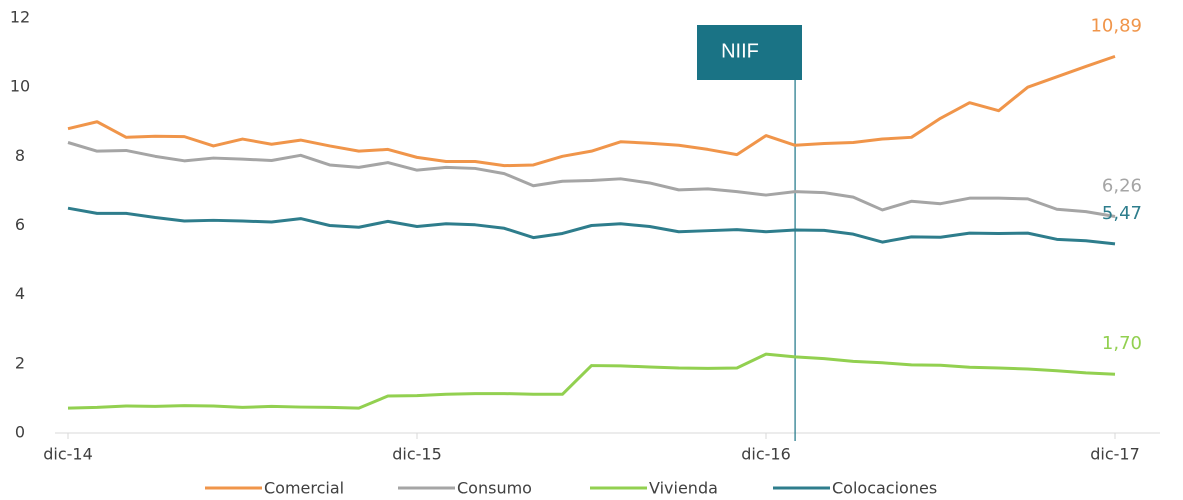  Describe the element at coordinates (1122, 186) in the screenshot. I see `value-label: 6,26` at that location.